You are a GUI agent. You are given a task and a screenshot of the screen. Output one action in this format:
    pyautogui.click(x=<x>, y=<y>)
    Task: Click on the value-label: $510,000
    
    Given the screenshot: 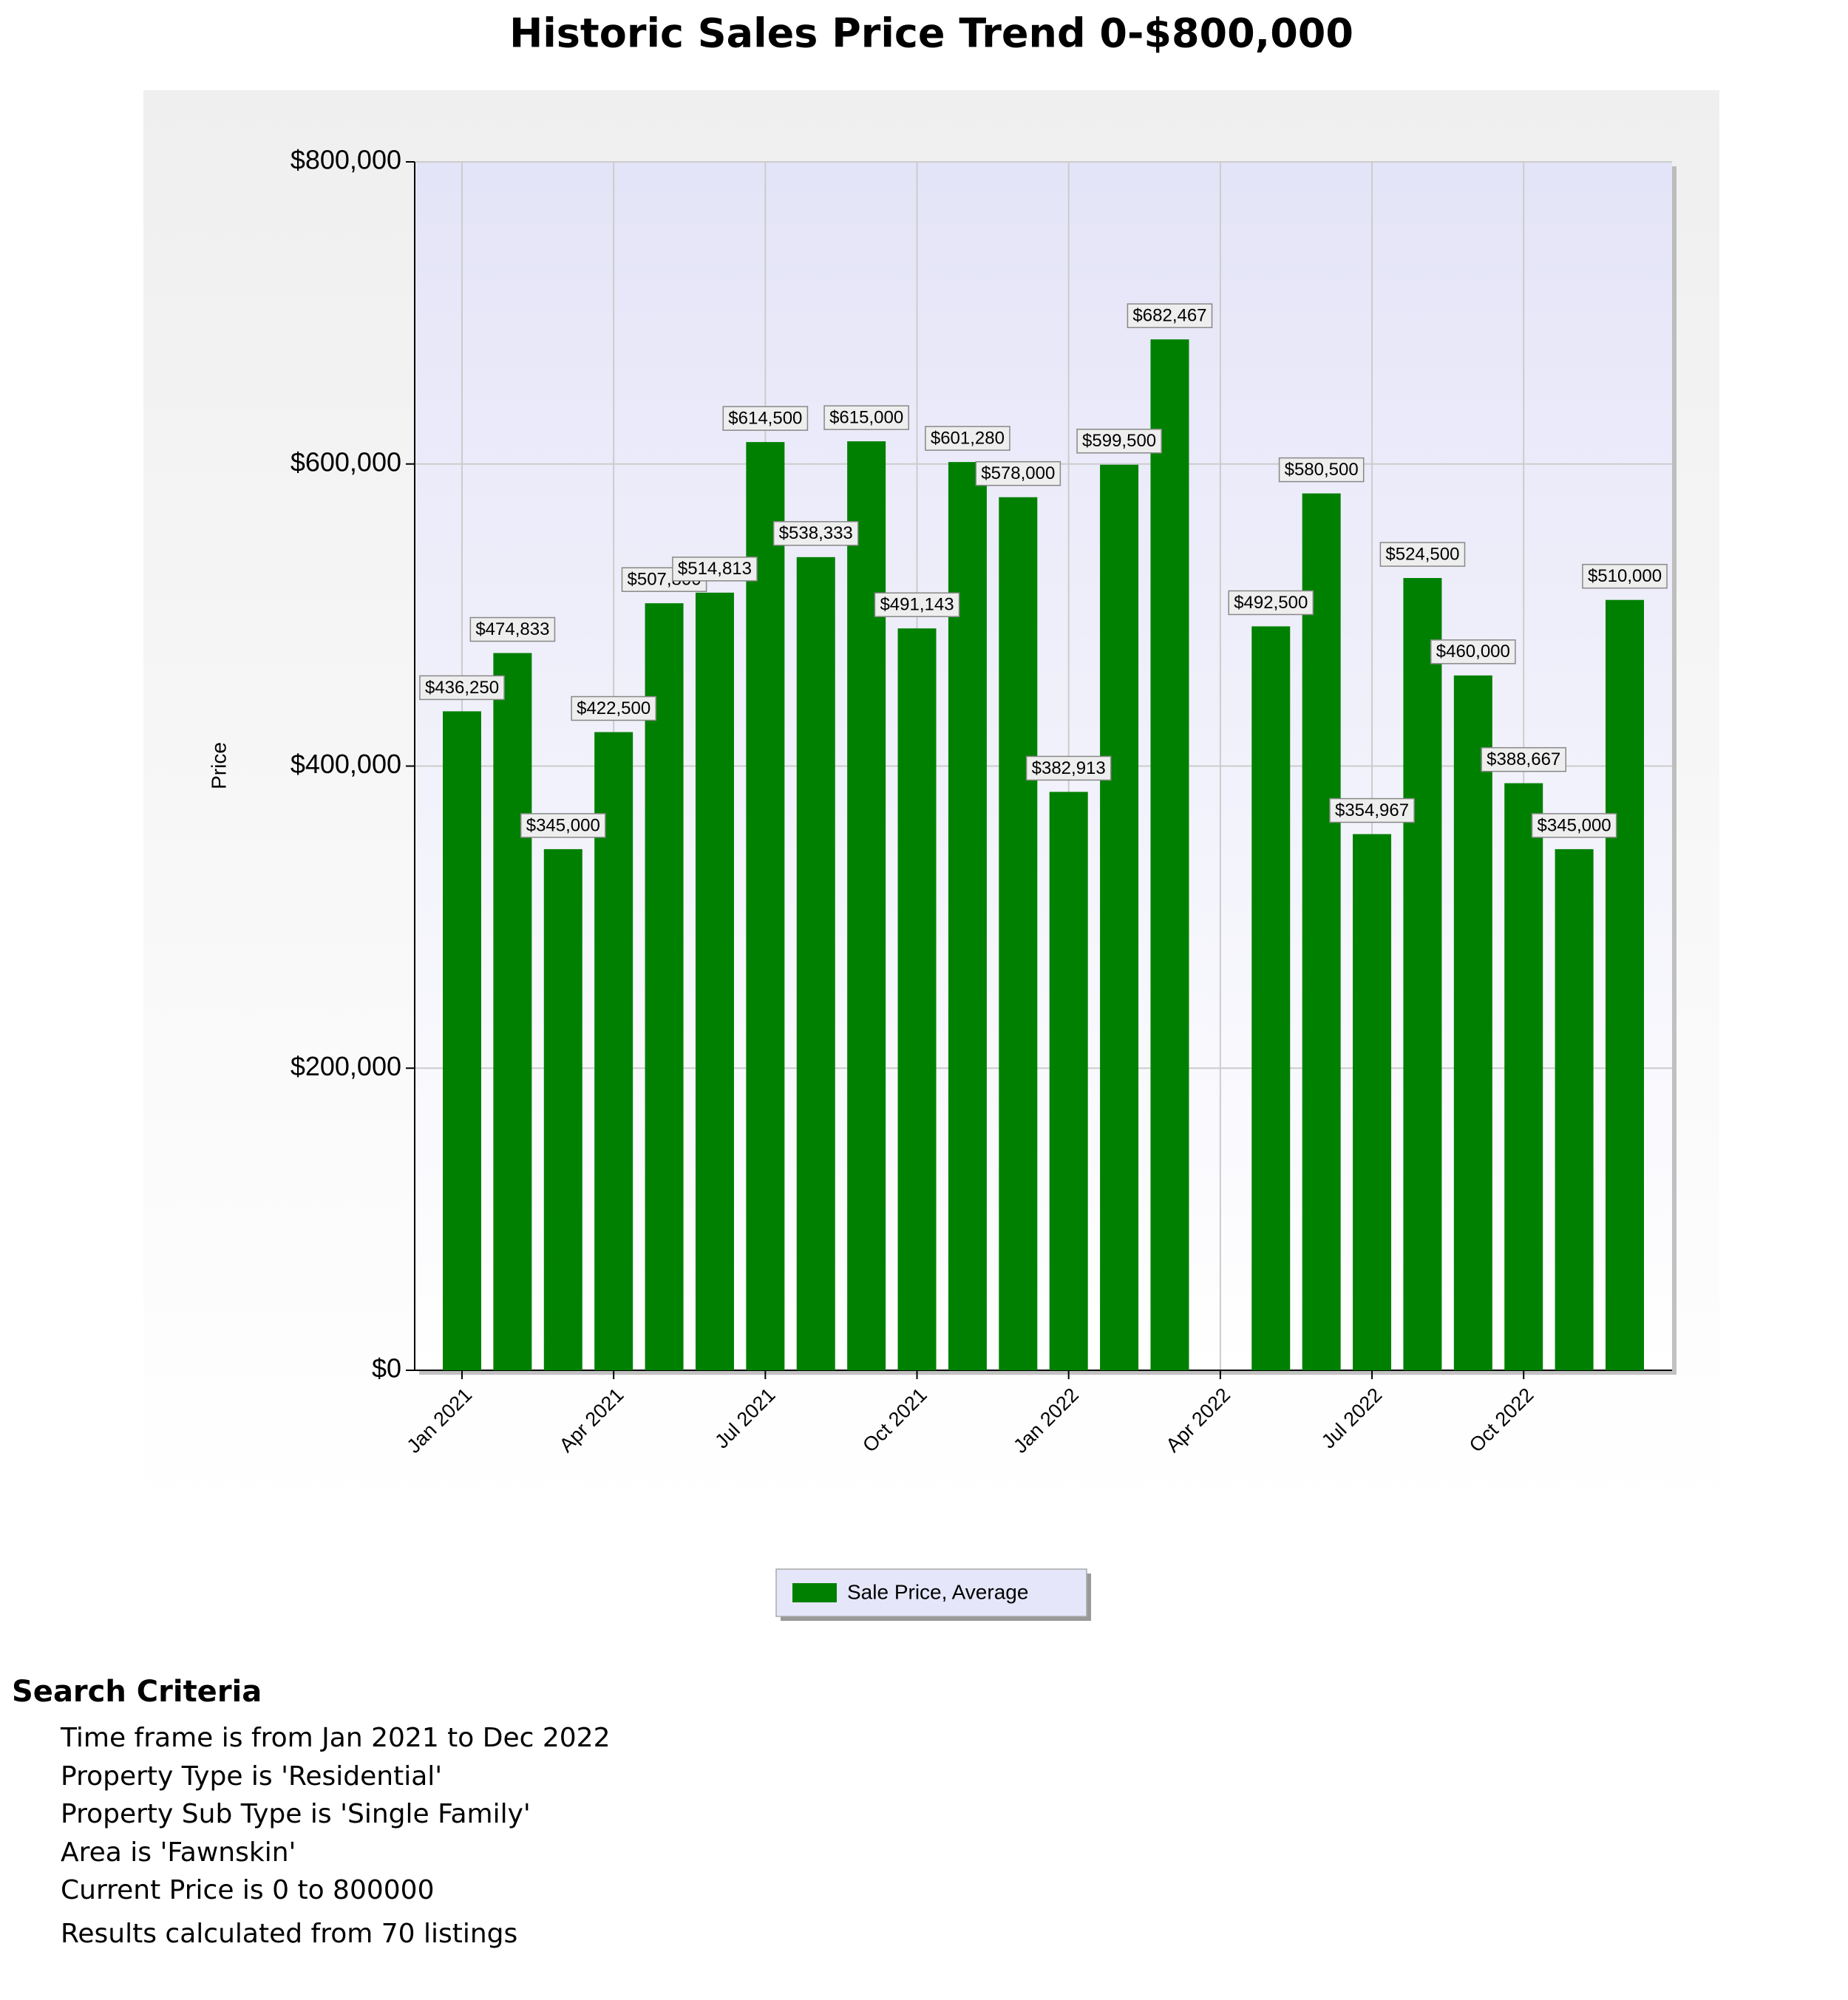 What is the action you would take?
    pyautogui.click(x=1625, y=576)
    